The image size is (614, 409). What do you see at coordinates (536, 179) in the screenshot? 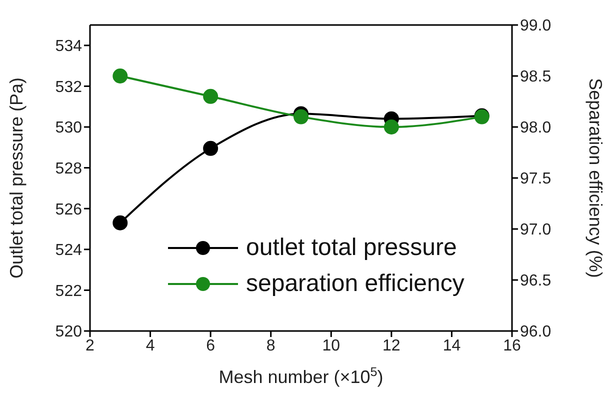
I see `y2-tick-label: 97.5` at bounding box center [536, 179].